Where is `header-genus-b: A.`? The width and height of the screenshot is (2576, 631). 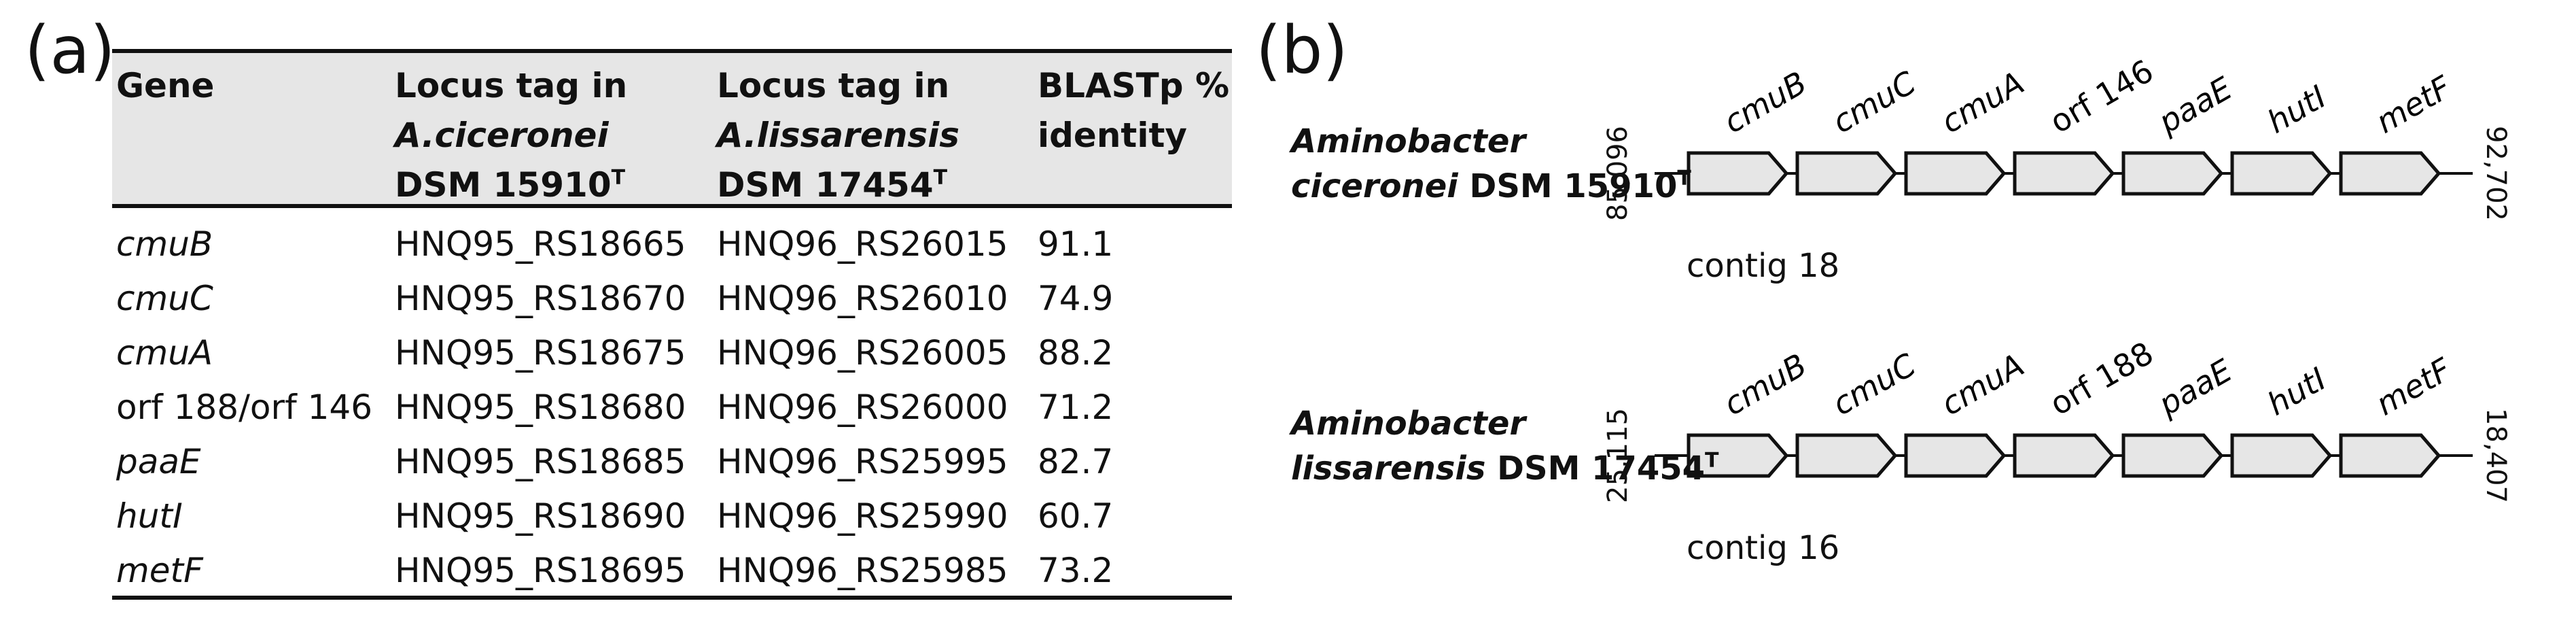 header-genus-b: A. is located at coordinates (737, 135).